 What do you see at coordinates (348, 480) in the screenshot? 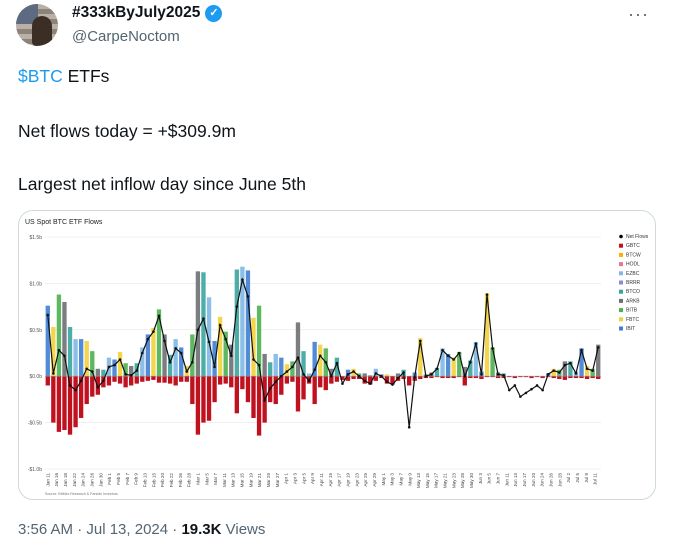
I see `x-tick-label: Apr 19` at bounding box center [348, 480].